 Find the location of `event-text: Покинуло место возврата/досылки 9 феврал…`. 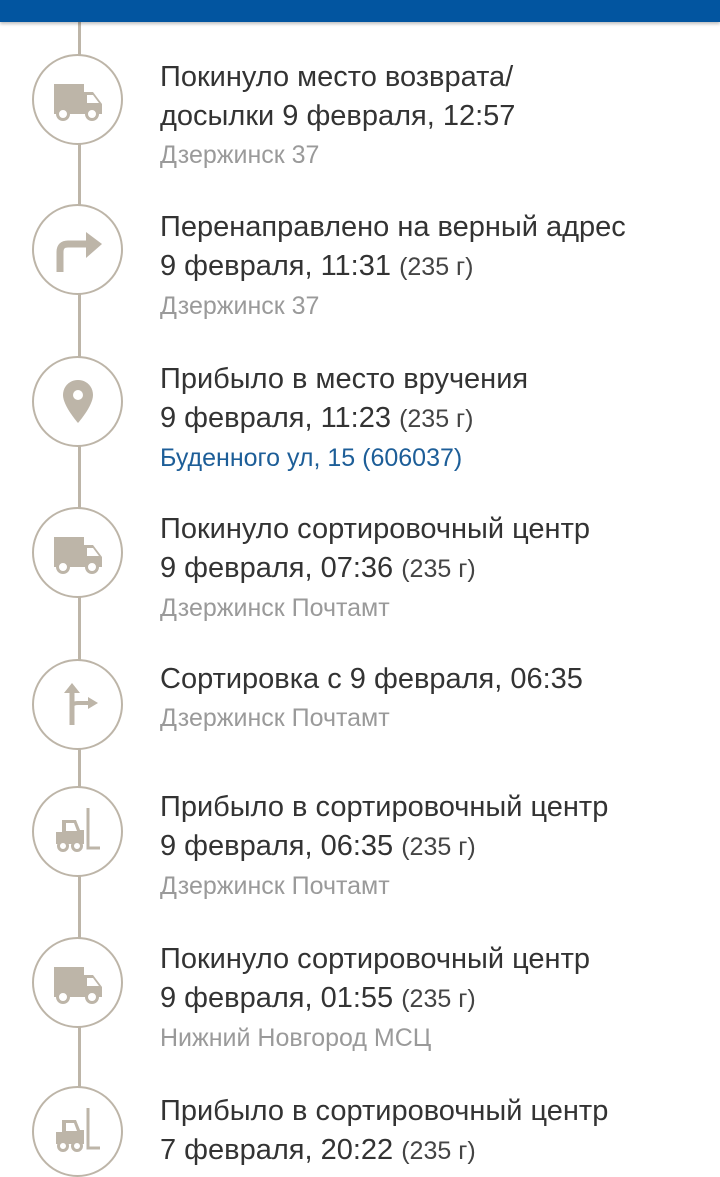

event-text: Покинуло место возврата/досылки 9 феврал… is located at coordinates (430, 116).